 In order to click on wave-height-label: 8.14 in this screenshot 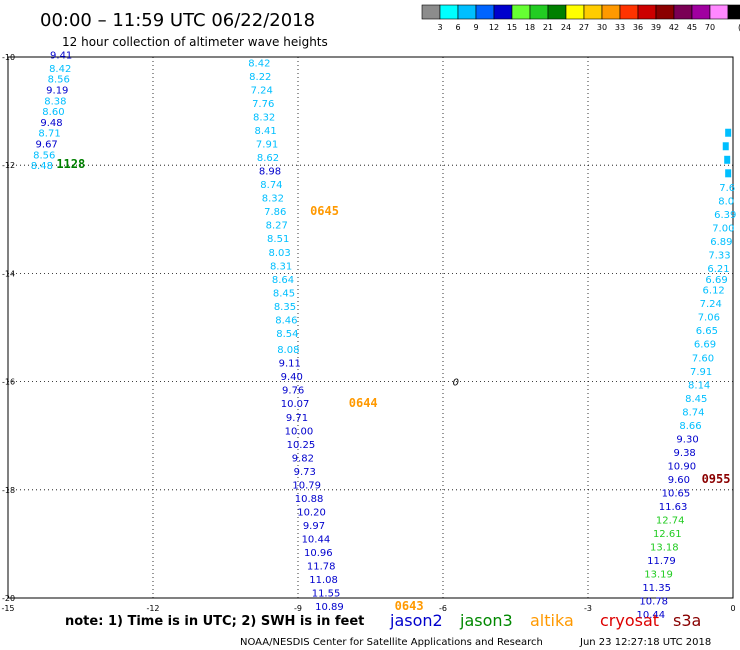, I will do `click(699, 385)`.